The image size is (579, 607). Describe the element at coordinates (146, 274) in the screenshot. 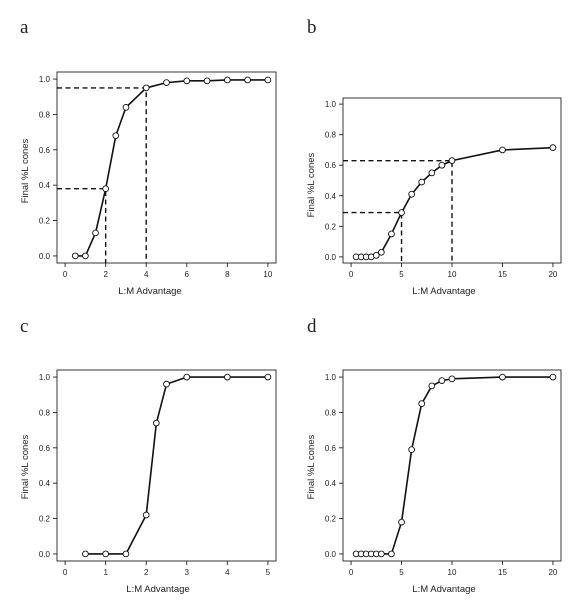

I see `x-tick-label: 4` at that location.